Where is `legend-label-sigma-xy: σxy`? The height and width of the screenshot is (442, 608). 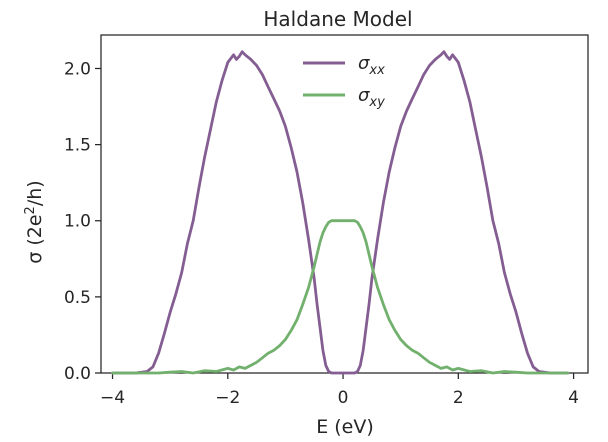
legend-label-sigma-xy: σxy is located at coordinates (371, 97).